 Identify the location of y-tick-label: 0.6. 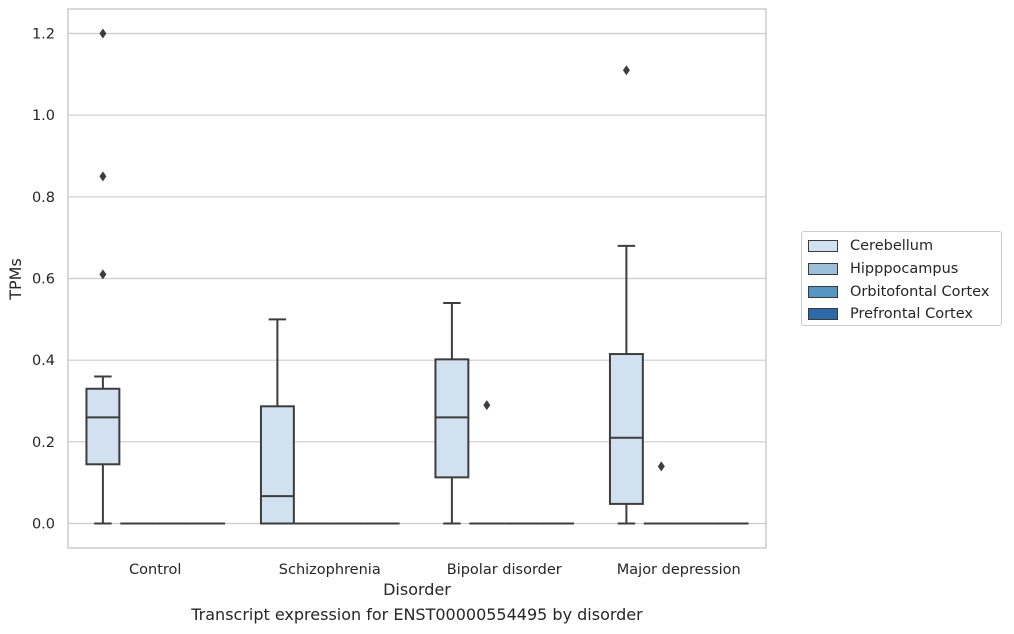
(43, 280).